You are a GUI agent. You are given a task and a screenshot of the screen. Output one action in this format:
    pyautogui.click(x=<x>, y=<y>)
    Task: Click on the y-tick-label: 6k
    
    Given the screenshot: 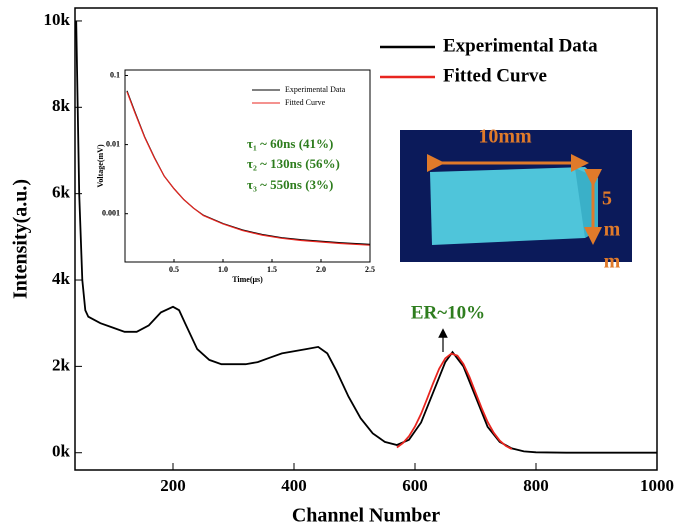 What is the action you would take?
    pyautogui.click(x=61, y=192)
    